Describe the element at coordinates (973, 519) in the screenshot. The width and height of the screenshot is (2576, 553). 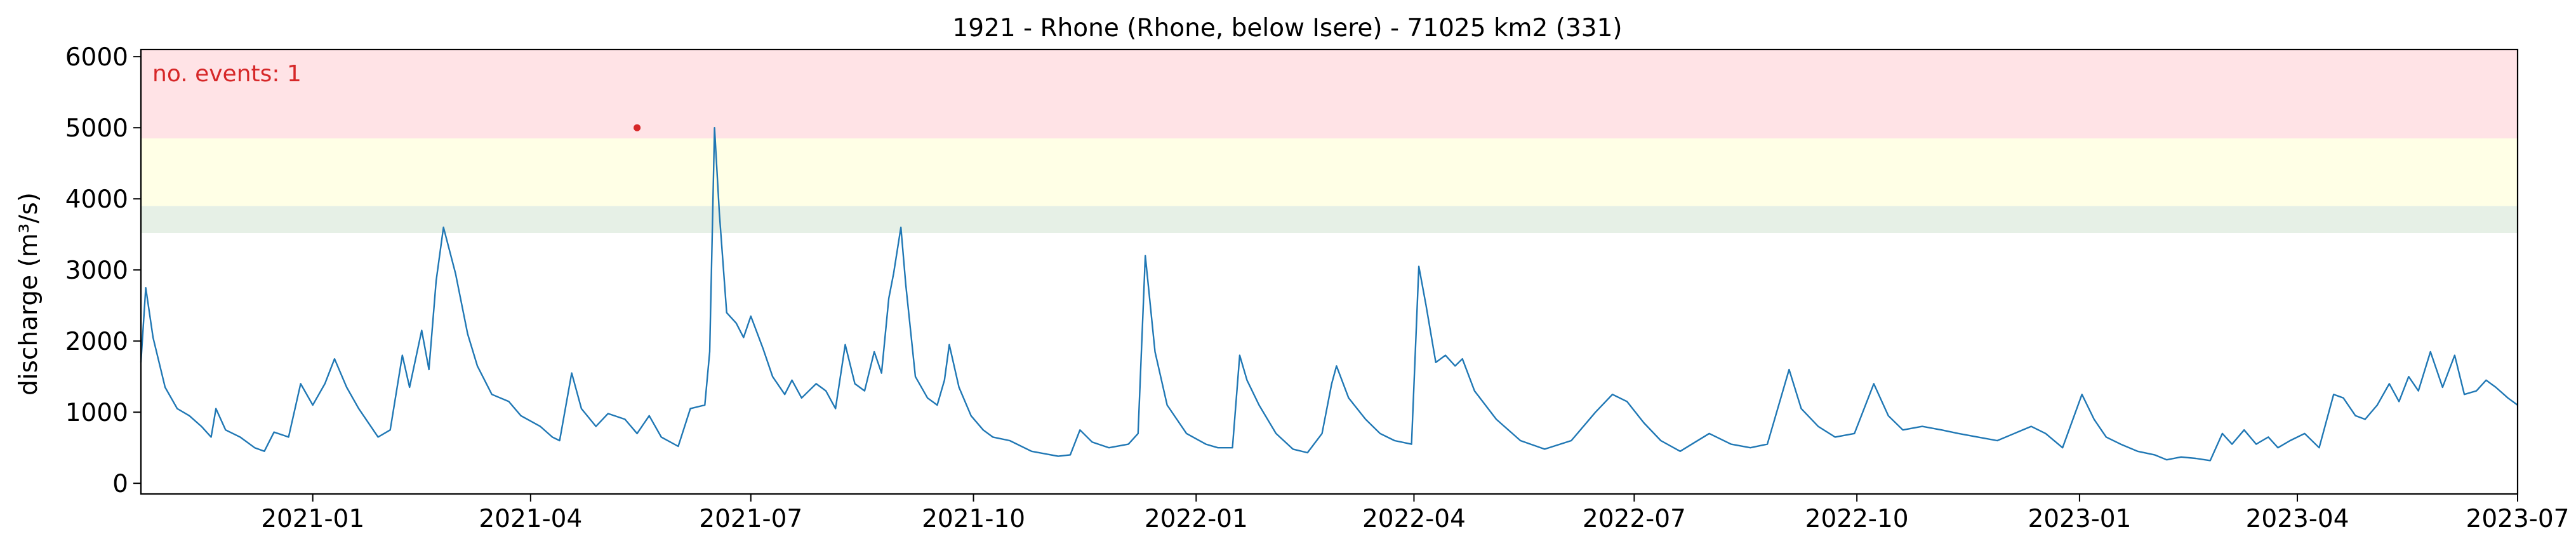
I see `x-tick-label-4: 2021-10` at that location.